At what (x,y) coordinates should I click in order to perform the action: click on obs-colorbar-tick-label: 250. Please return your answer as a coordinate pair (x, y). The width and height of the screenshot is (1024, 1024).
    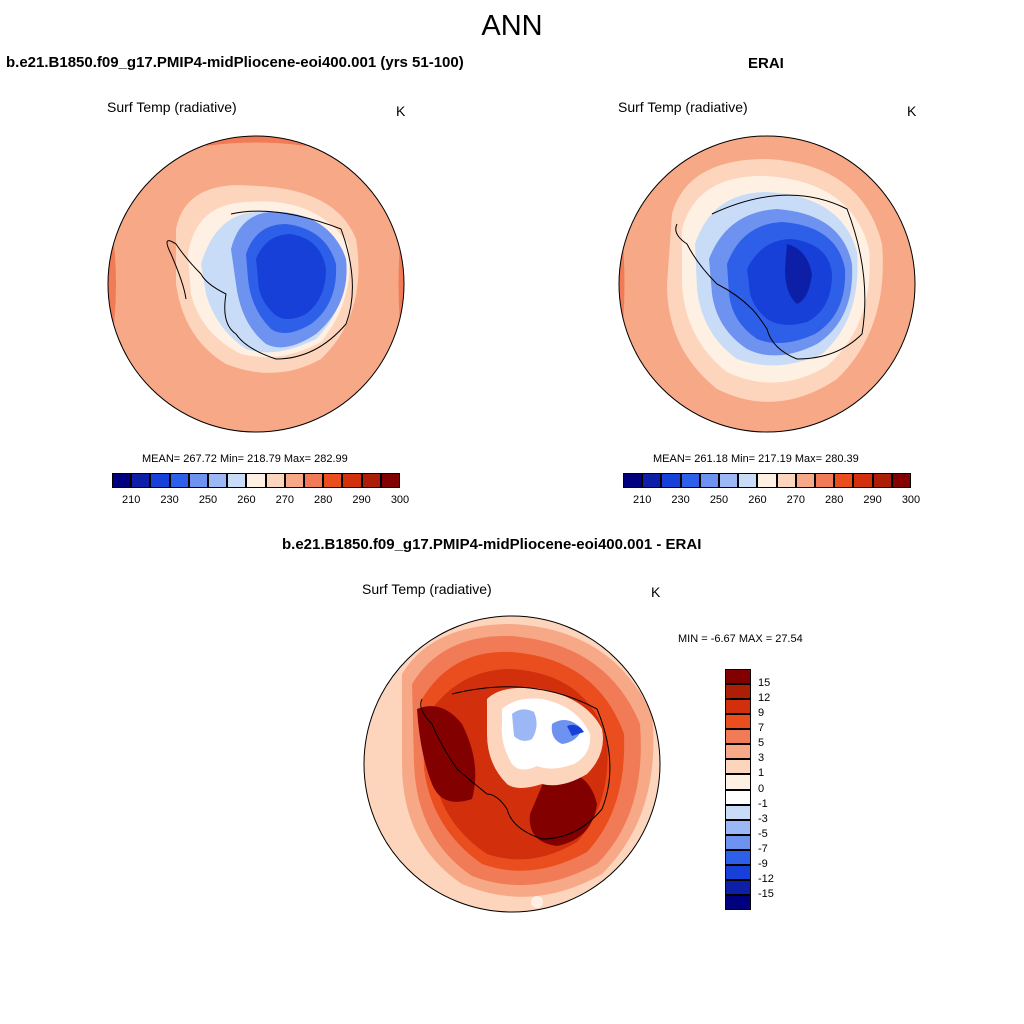
    Looking at the image, I should click on (719, 500).